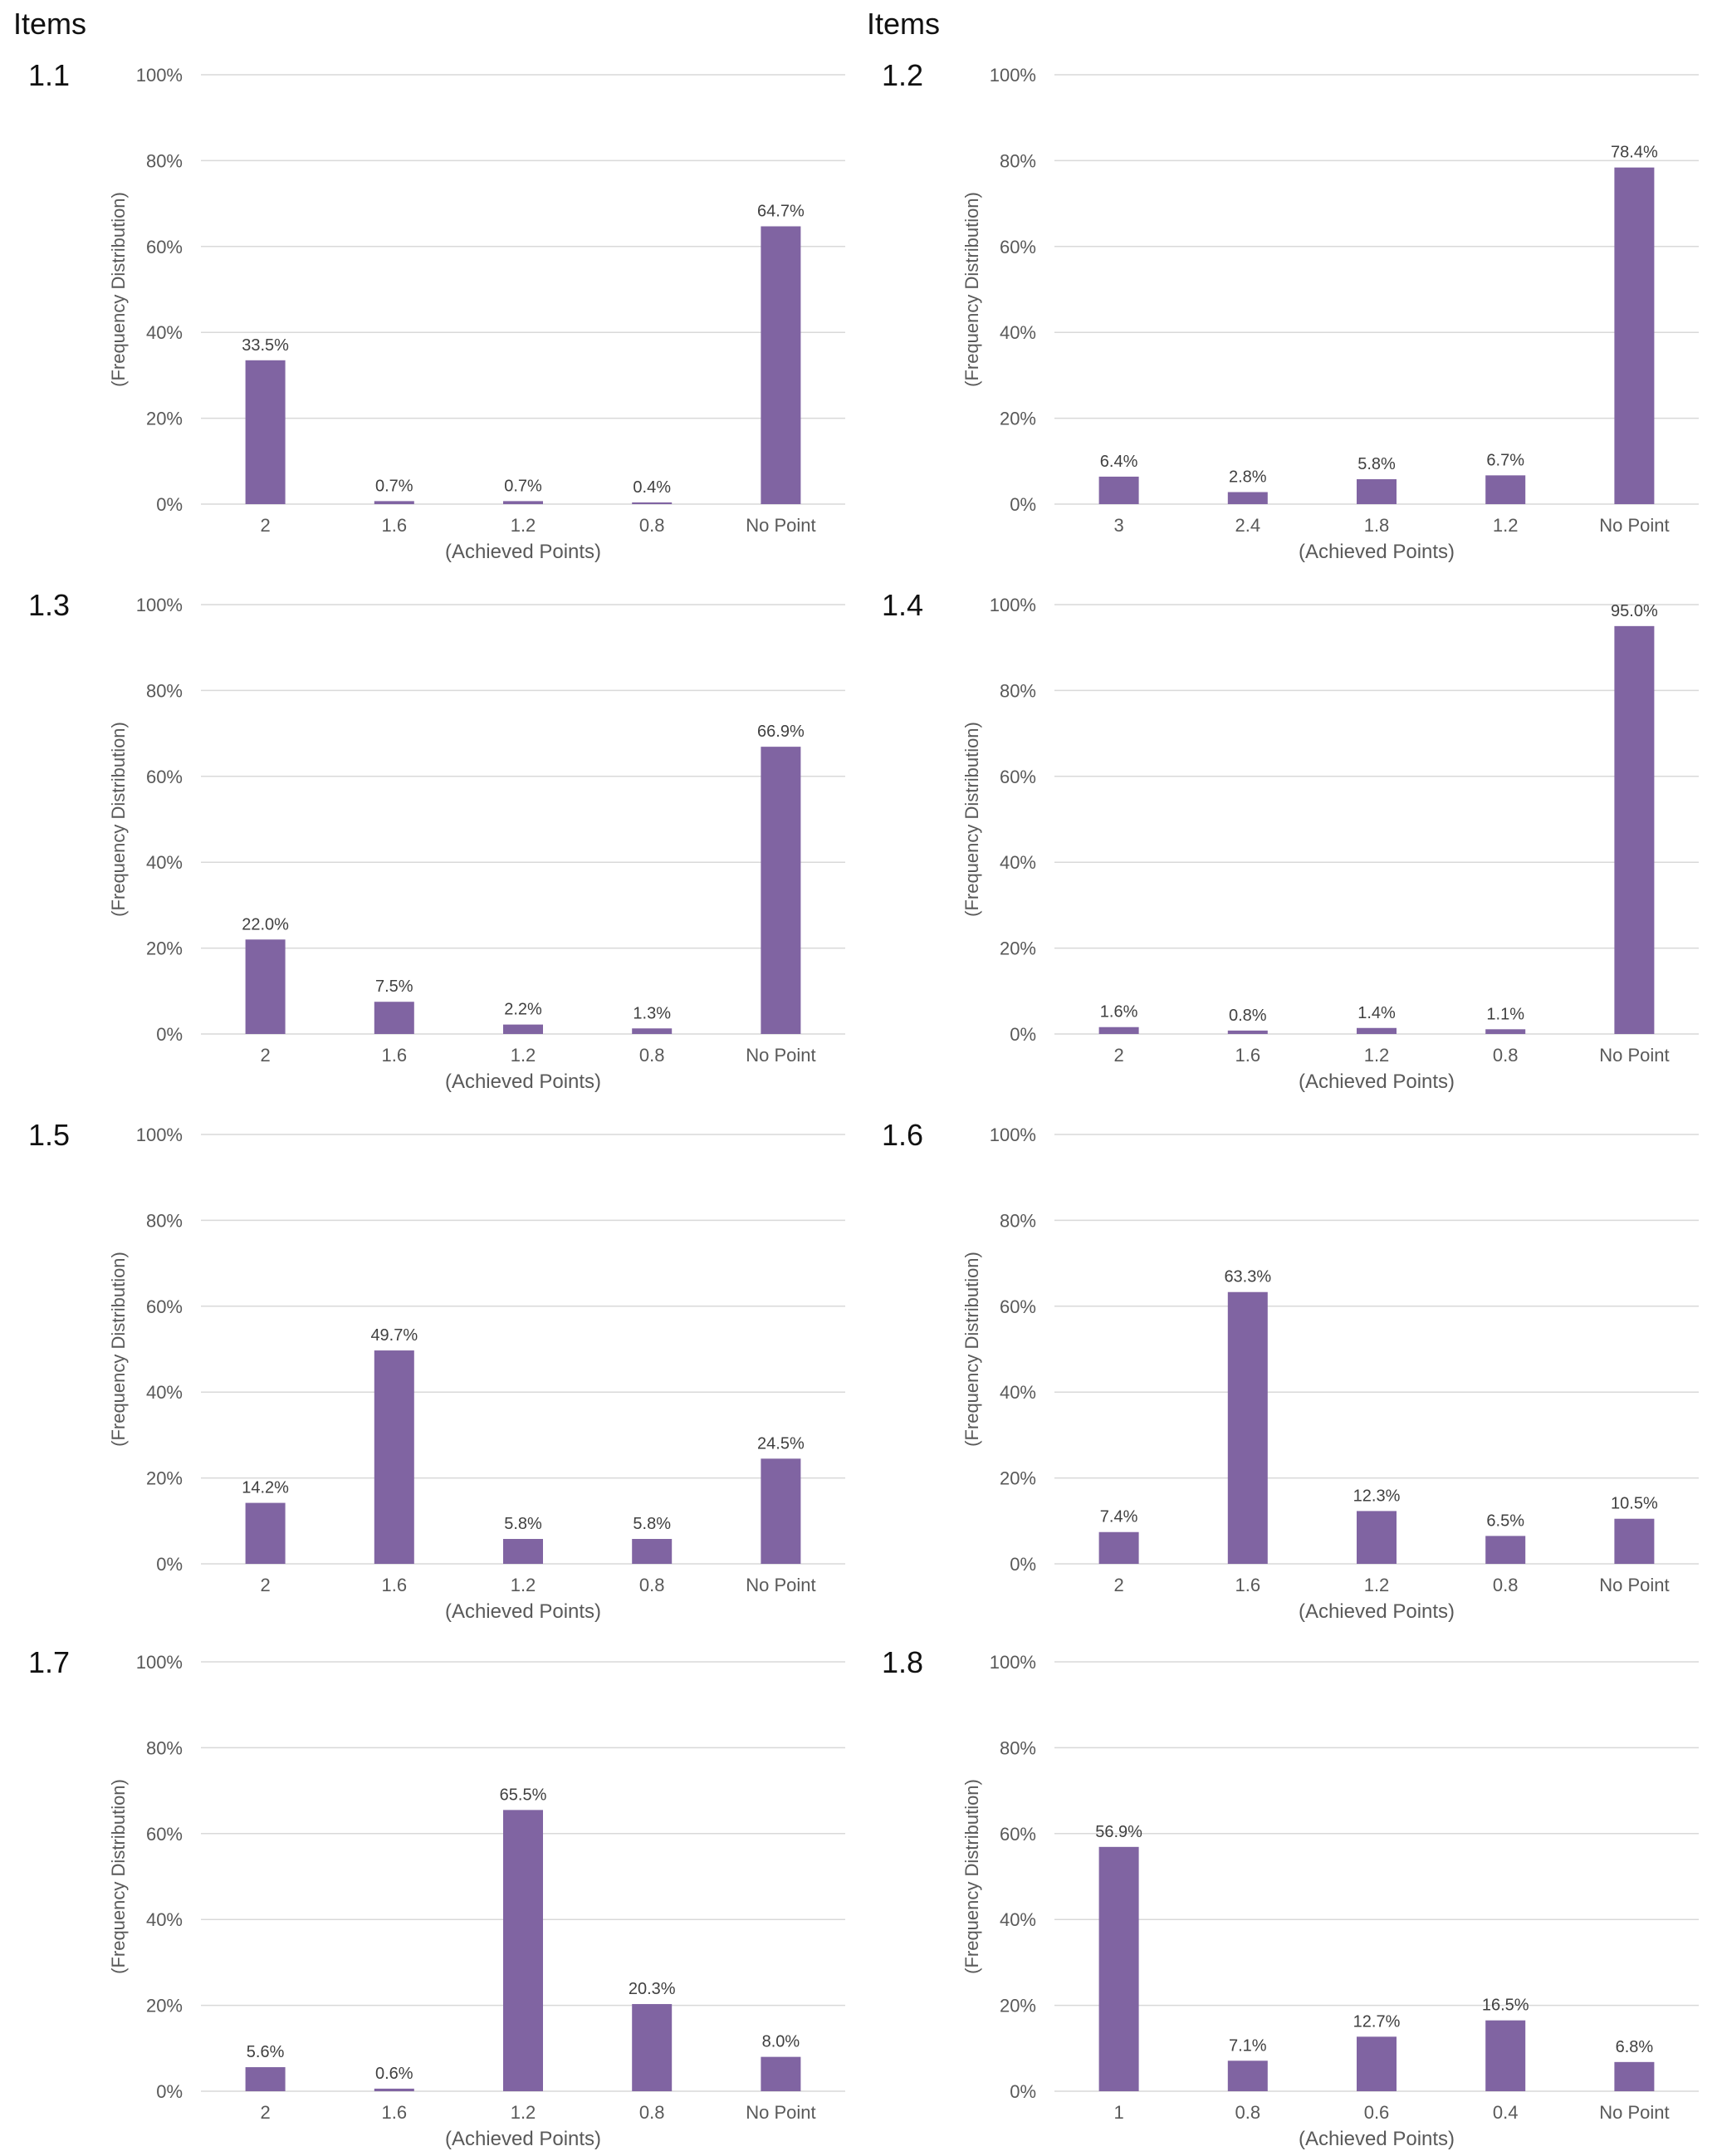 Image resolution: width=1717 pixels, height=2156 pixels. What do you see at coordinates (164, 1835) in the screenshot?
I see `y-tick-label-1-7: 60%` at bounding box center [164, 1835].